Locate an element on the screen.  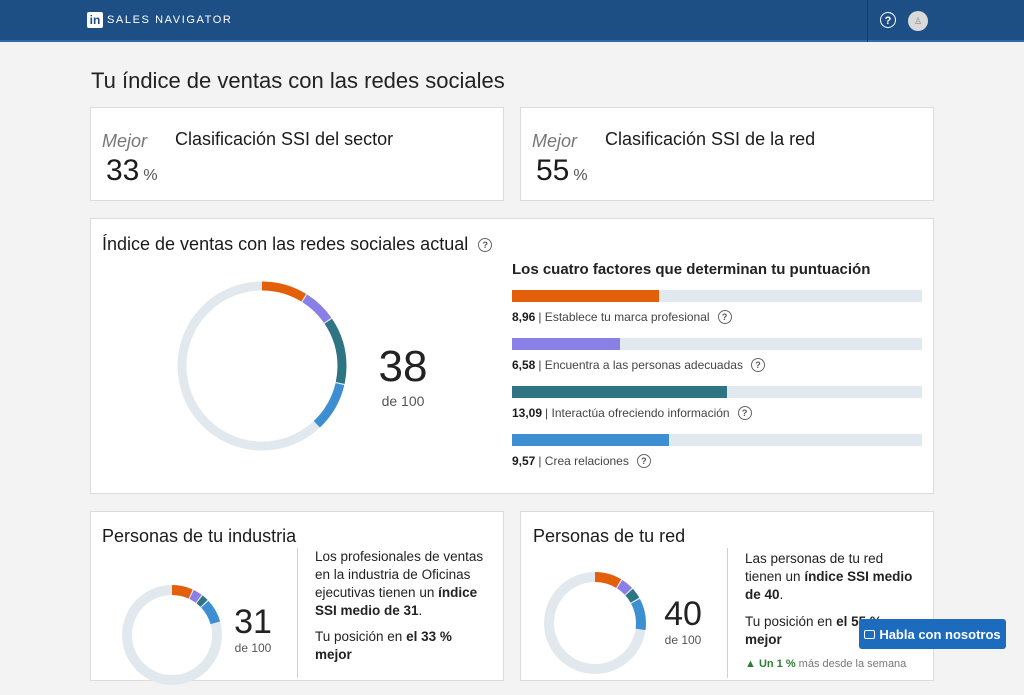
industry-position: Tu posición en el 33 % mejor is located at coordinates (403, 646).